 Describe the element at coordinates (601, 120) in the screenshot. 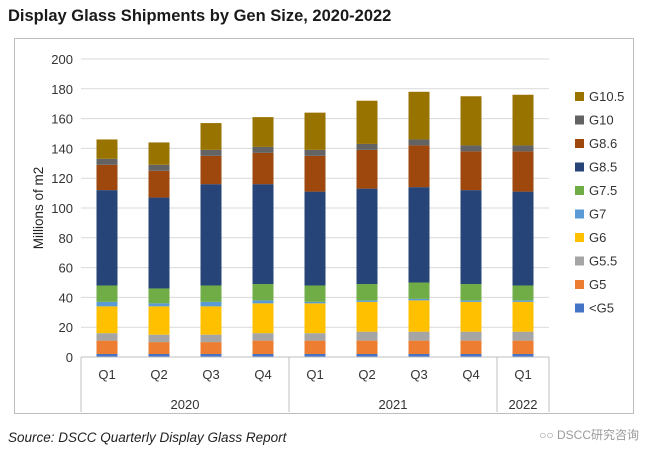

I see `legend-label: G10` at that location.